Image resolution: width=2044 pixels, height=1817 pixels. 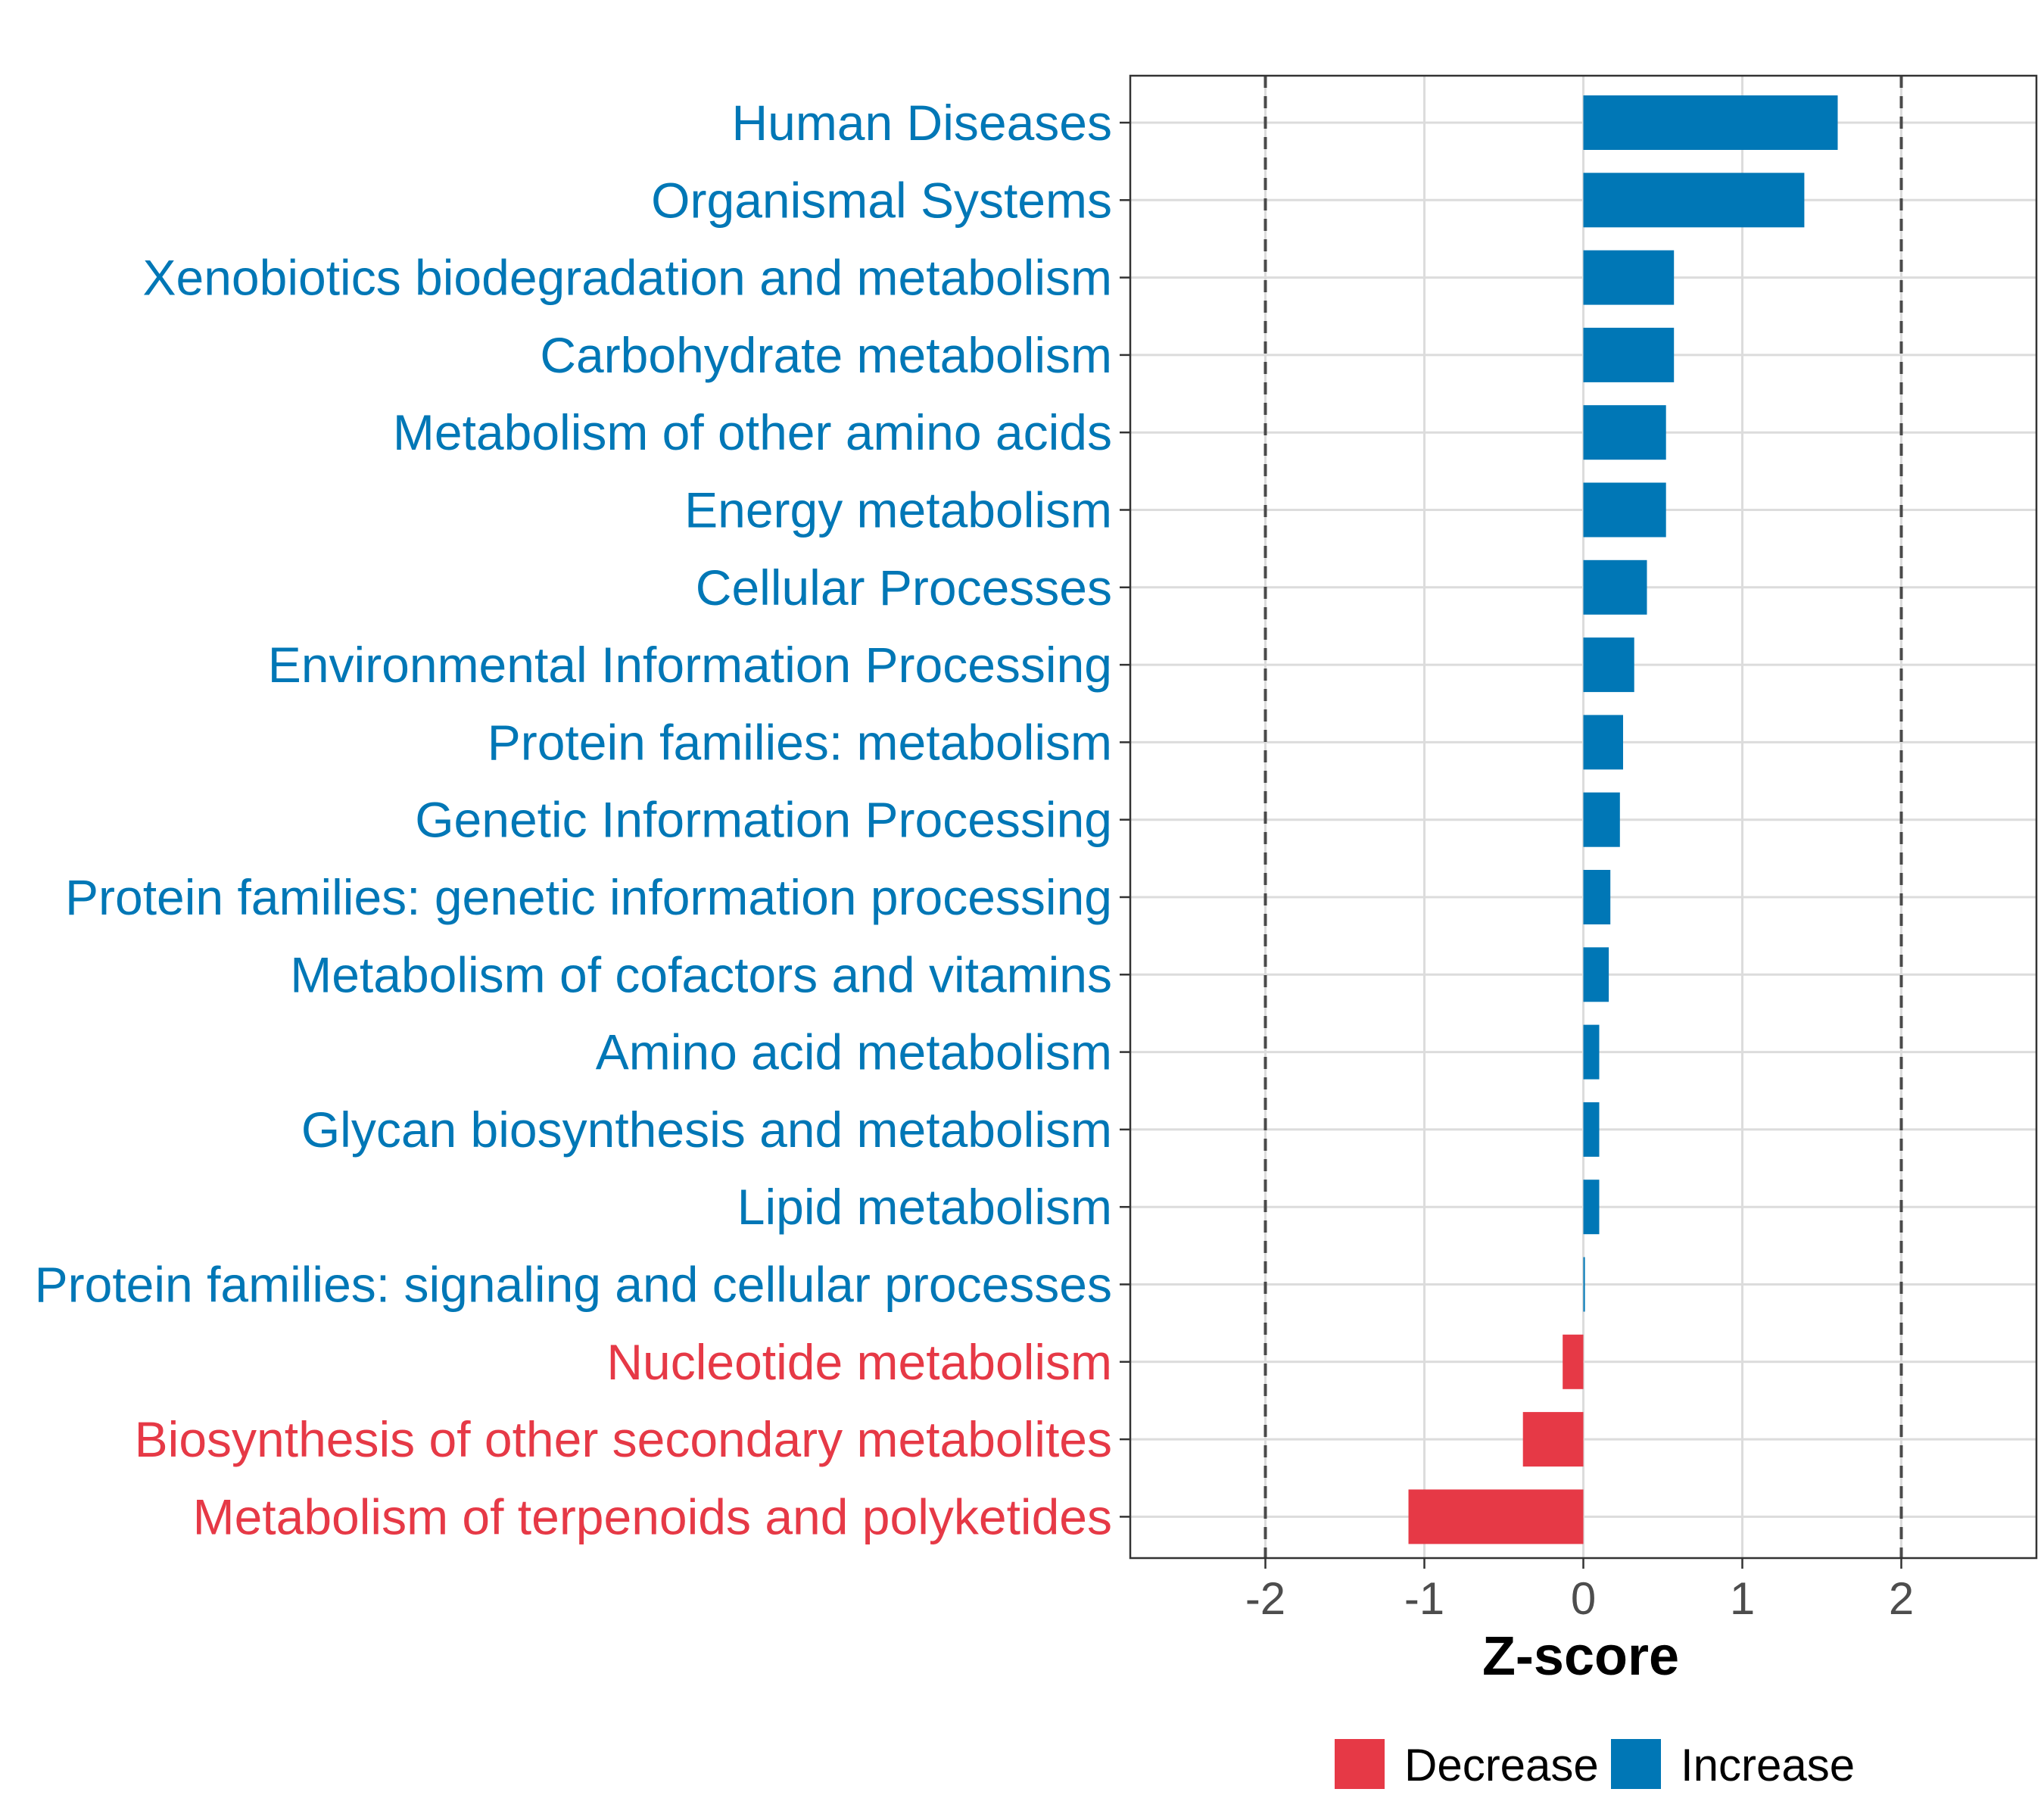 I want to click on x-tick-label: -1, so click(x=1424, y=1599).